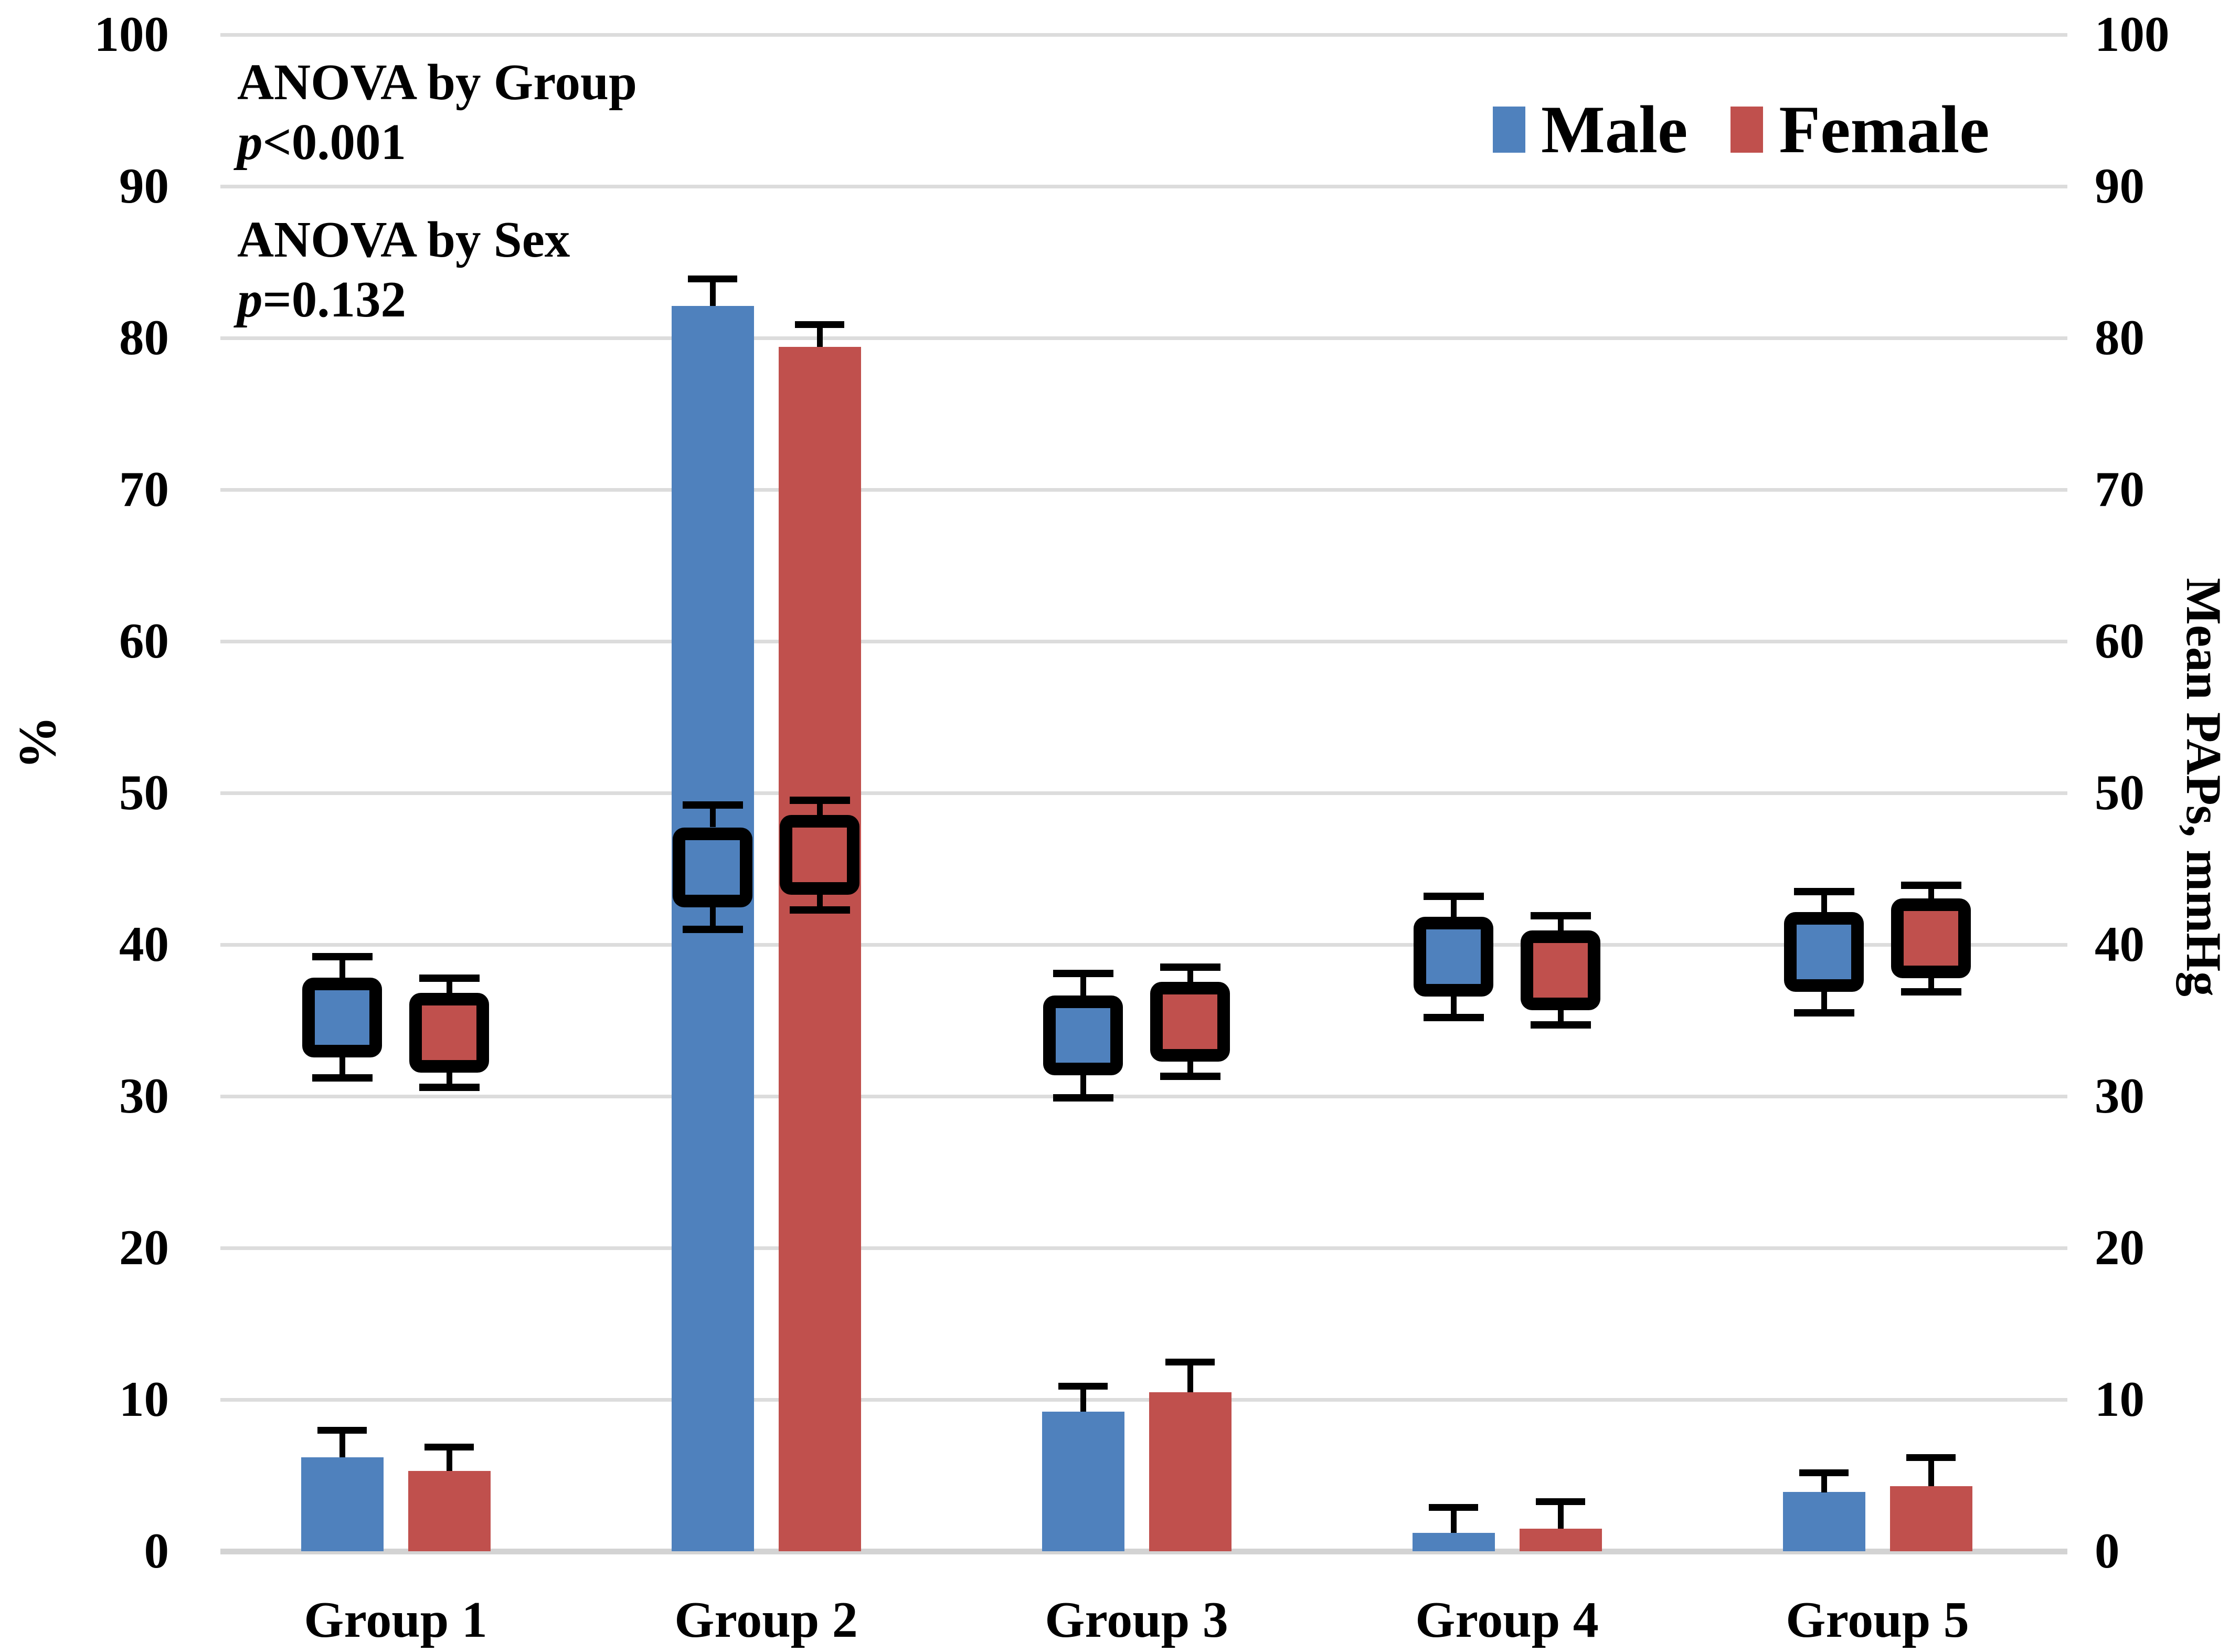 This screenshot has width=2240, height=1652. Describe the element at coordinates (395, 1620) in the screenshot. I see `x-axis-label-1: Group 1` at that location.